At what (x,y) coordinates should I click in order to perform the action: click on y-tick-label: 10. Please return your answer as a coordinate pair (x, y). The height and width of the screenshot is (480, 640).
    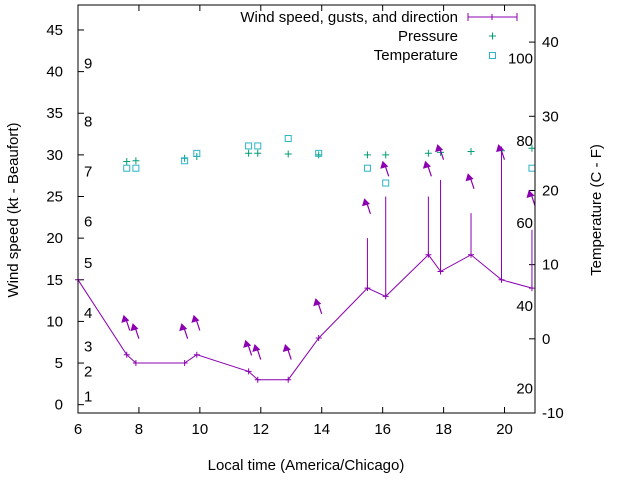
    Looking at the image, I should click on (54, 321).